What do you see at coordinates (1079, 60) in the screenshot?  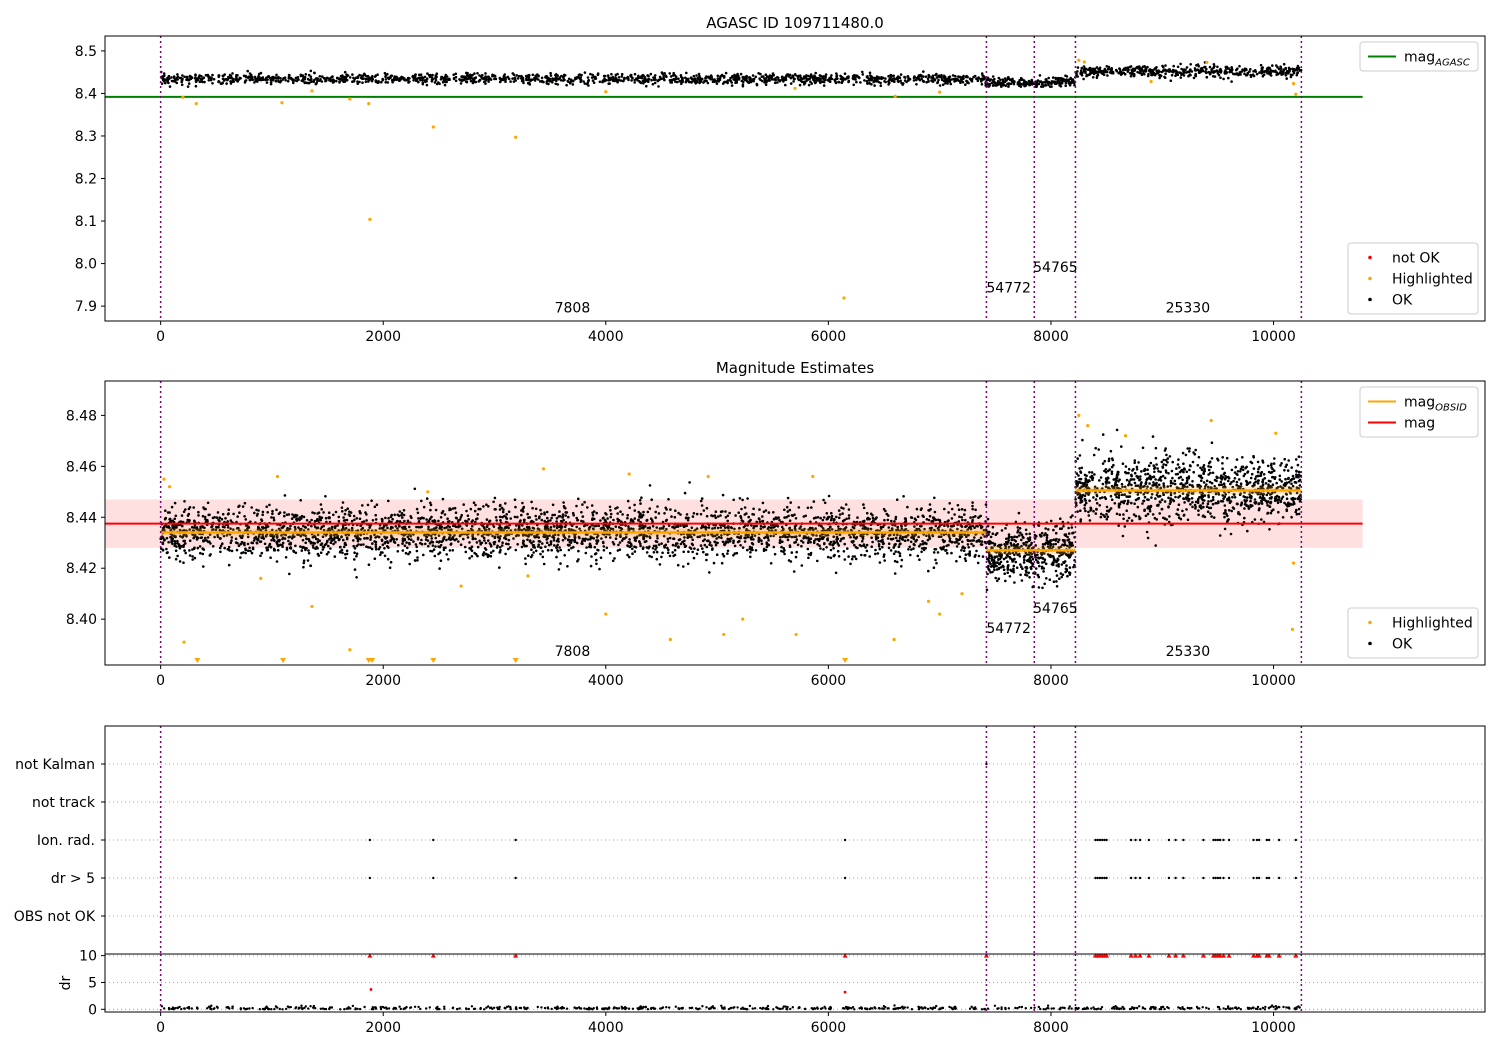 I see `panel-agasc-highlighted-point` at bounding box center [1079, 60].